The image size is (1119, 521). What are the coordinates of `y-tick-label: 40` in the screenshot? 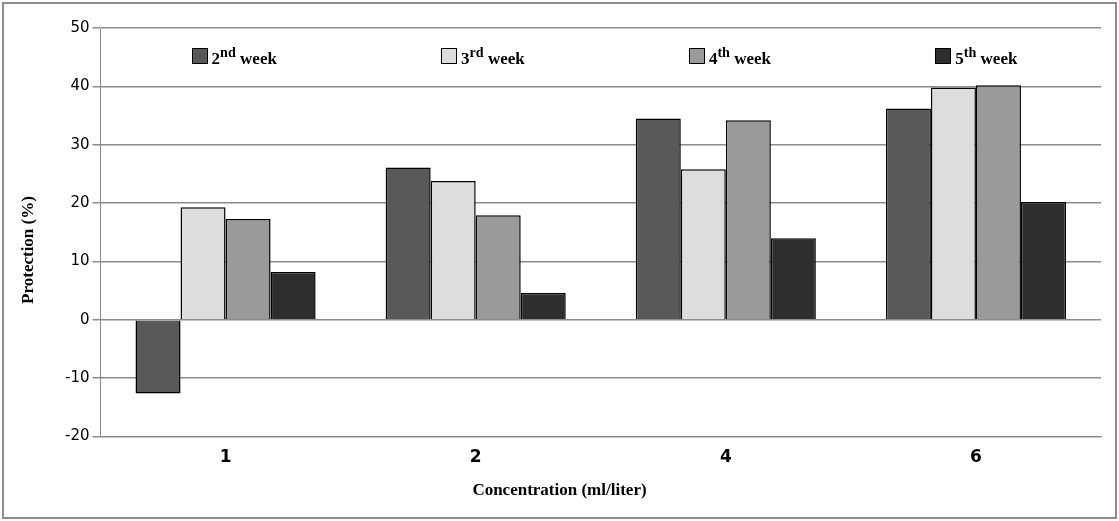 It's located at (80, 85).